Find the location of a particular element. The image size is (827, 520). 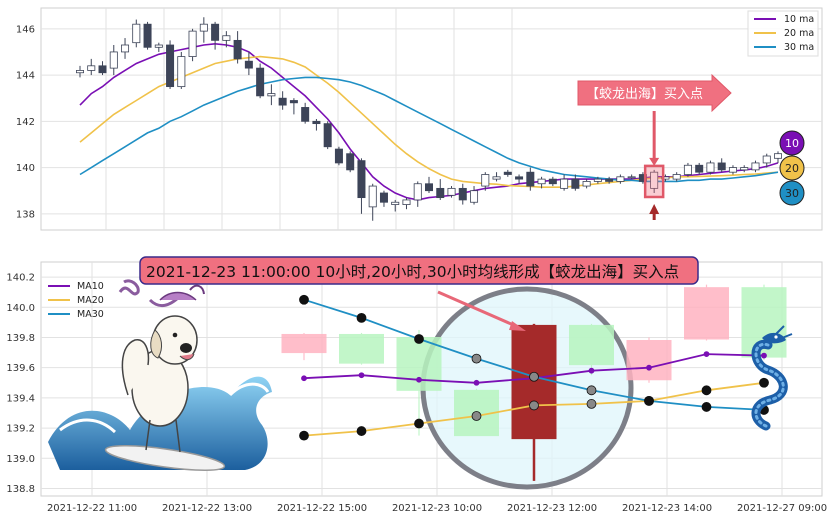

bottom-buy-point-arrow is located at coordinates (481, 310).